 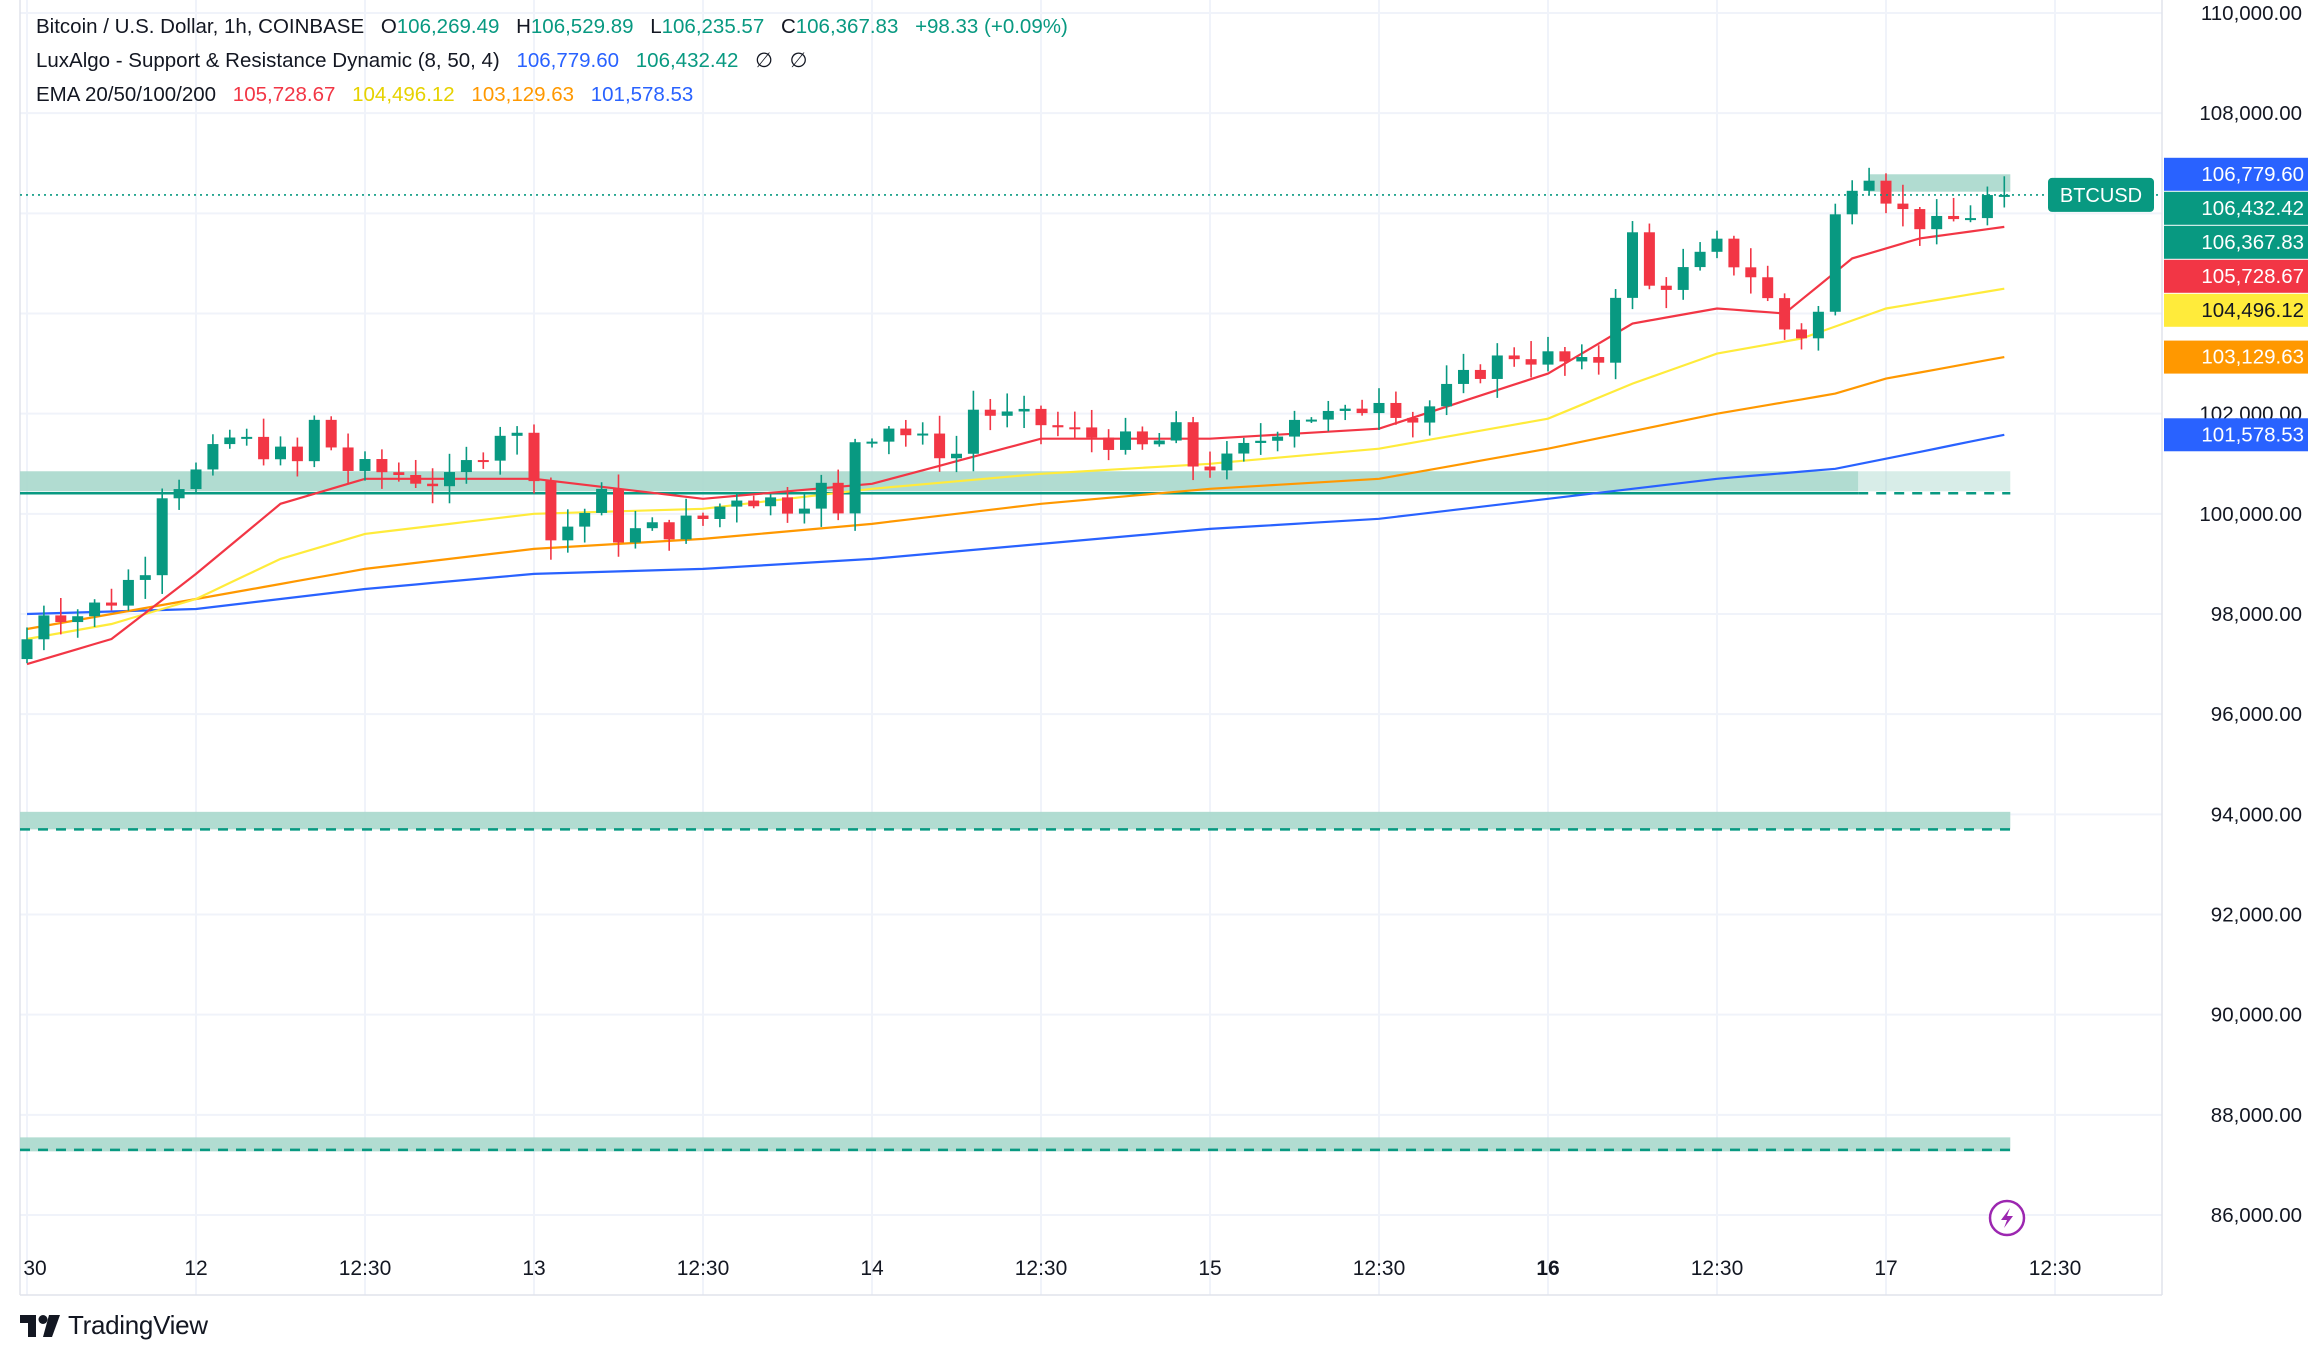 What do you see at coordinates (200, 26) in the screenshot?
I see `symbol-name: Bitcoin / U.S. Dollar, 1h, COINBASE` at bounding box center [200, 26].